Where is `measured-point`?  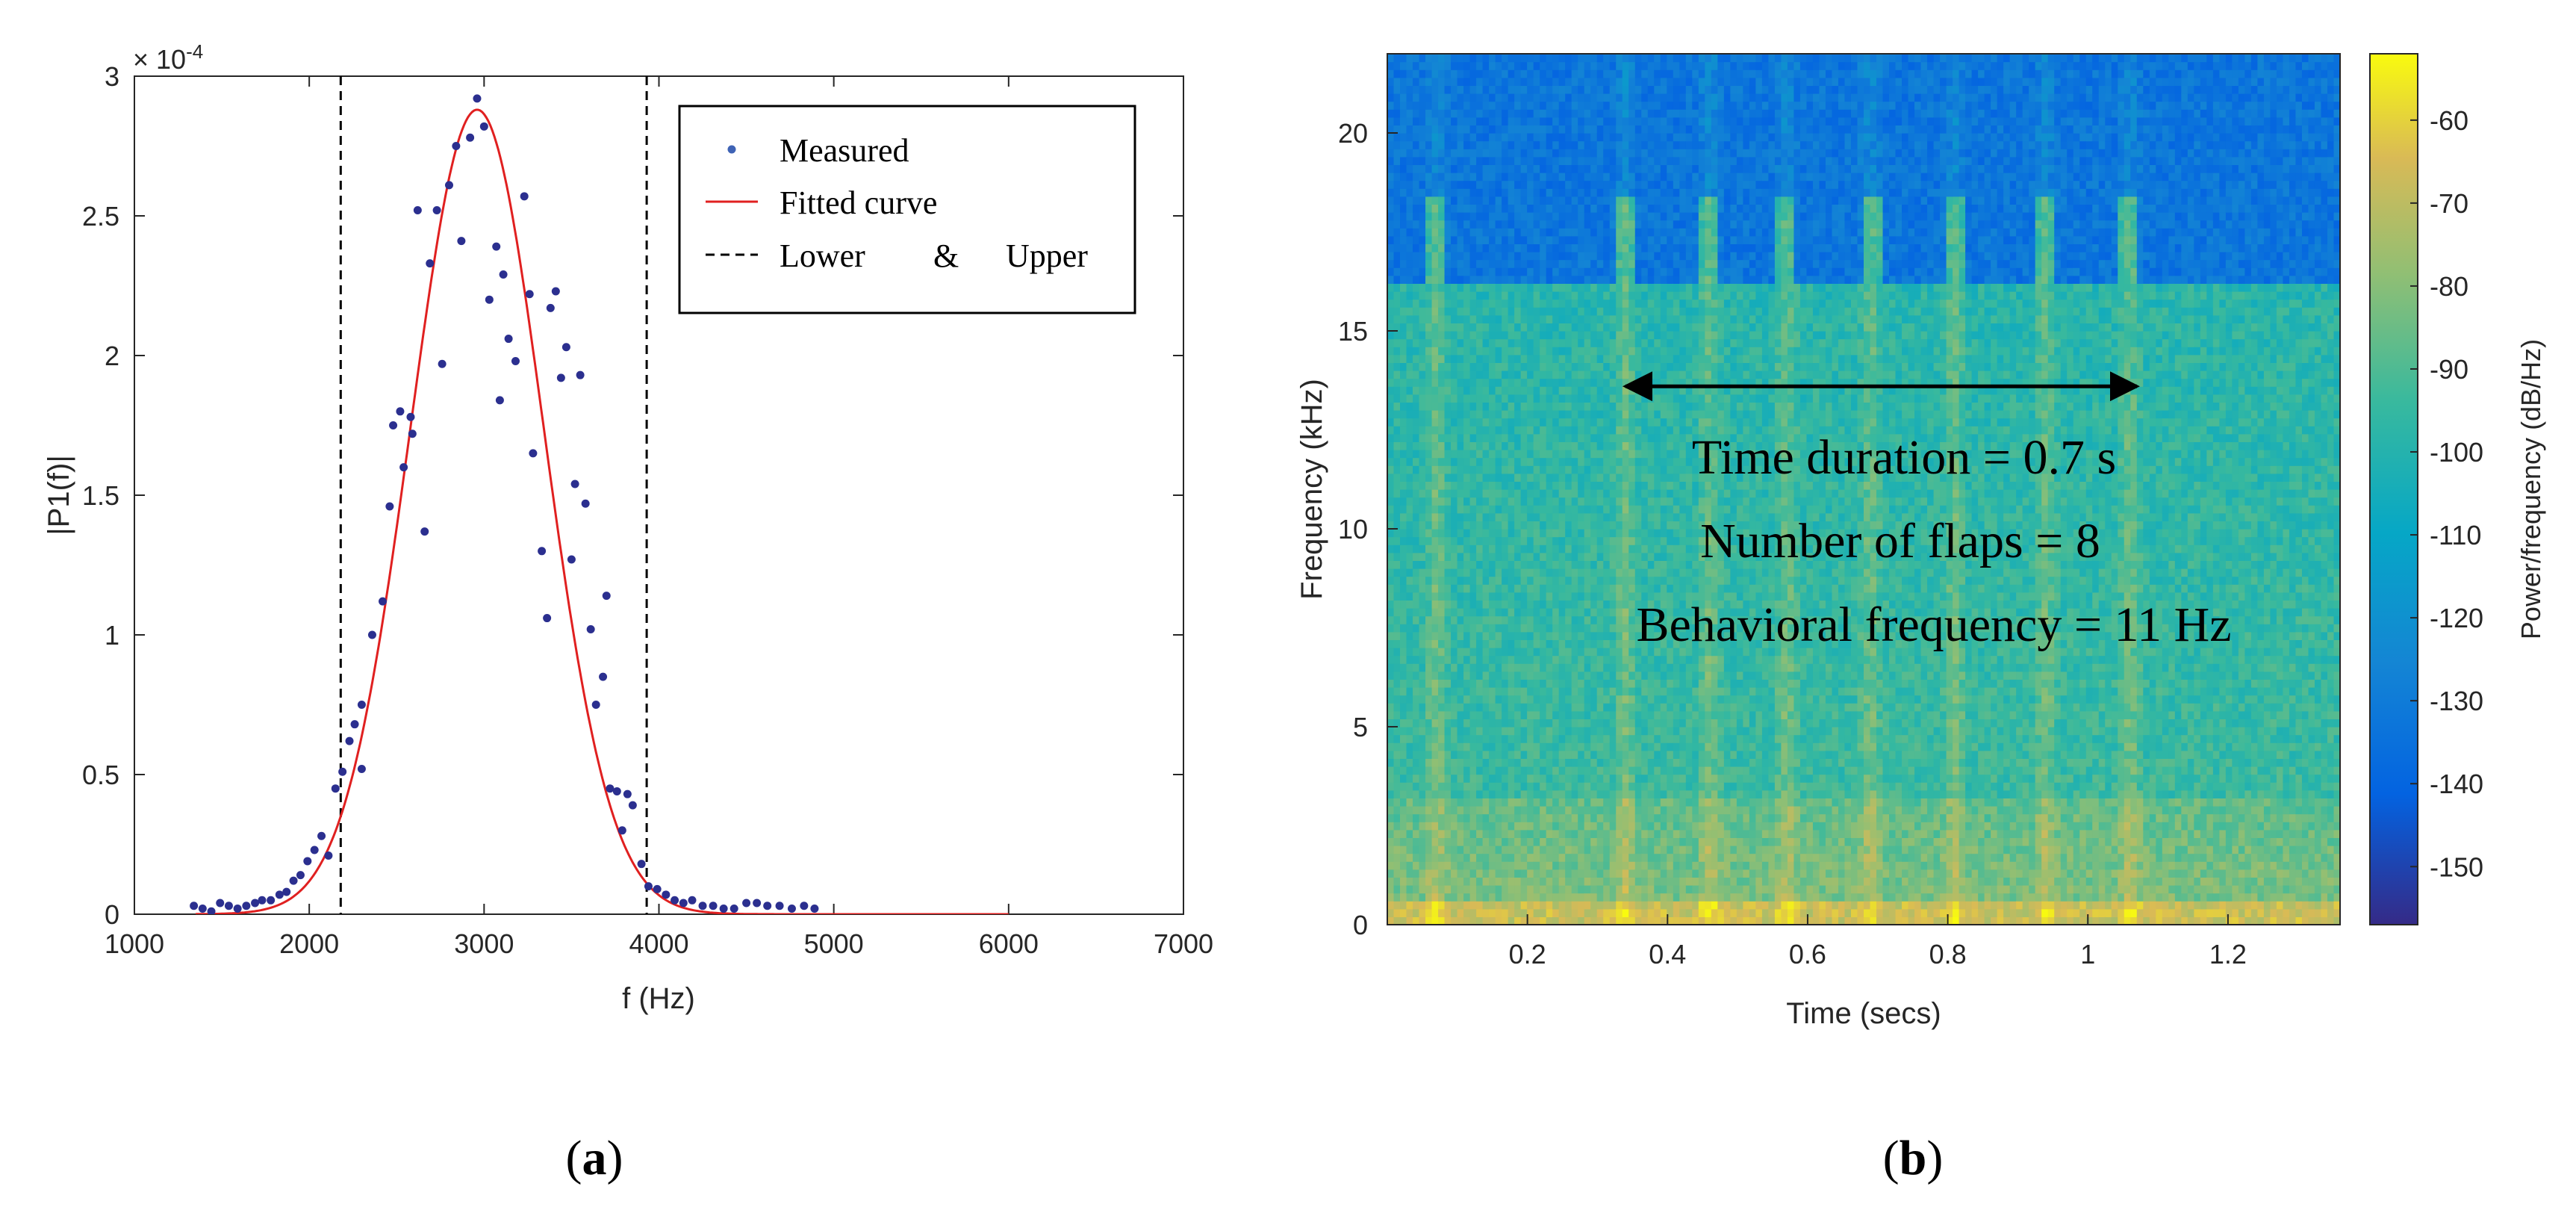
measured-point is located at coordinates (228, 906).